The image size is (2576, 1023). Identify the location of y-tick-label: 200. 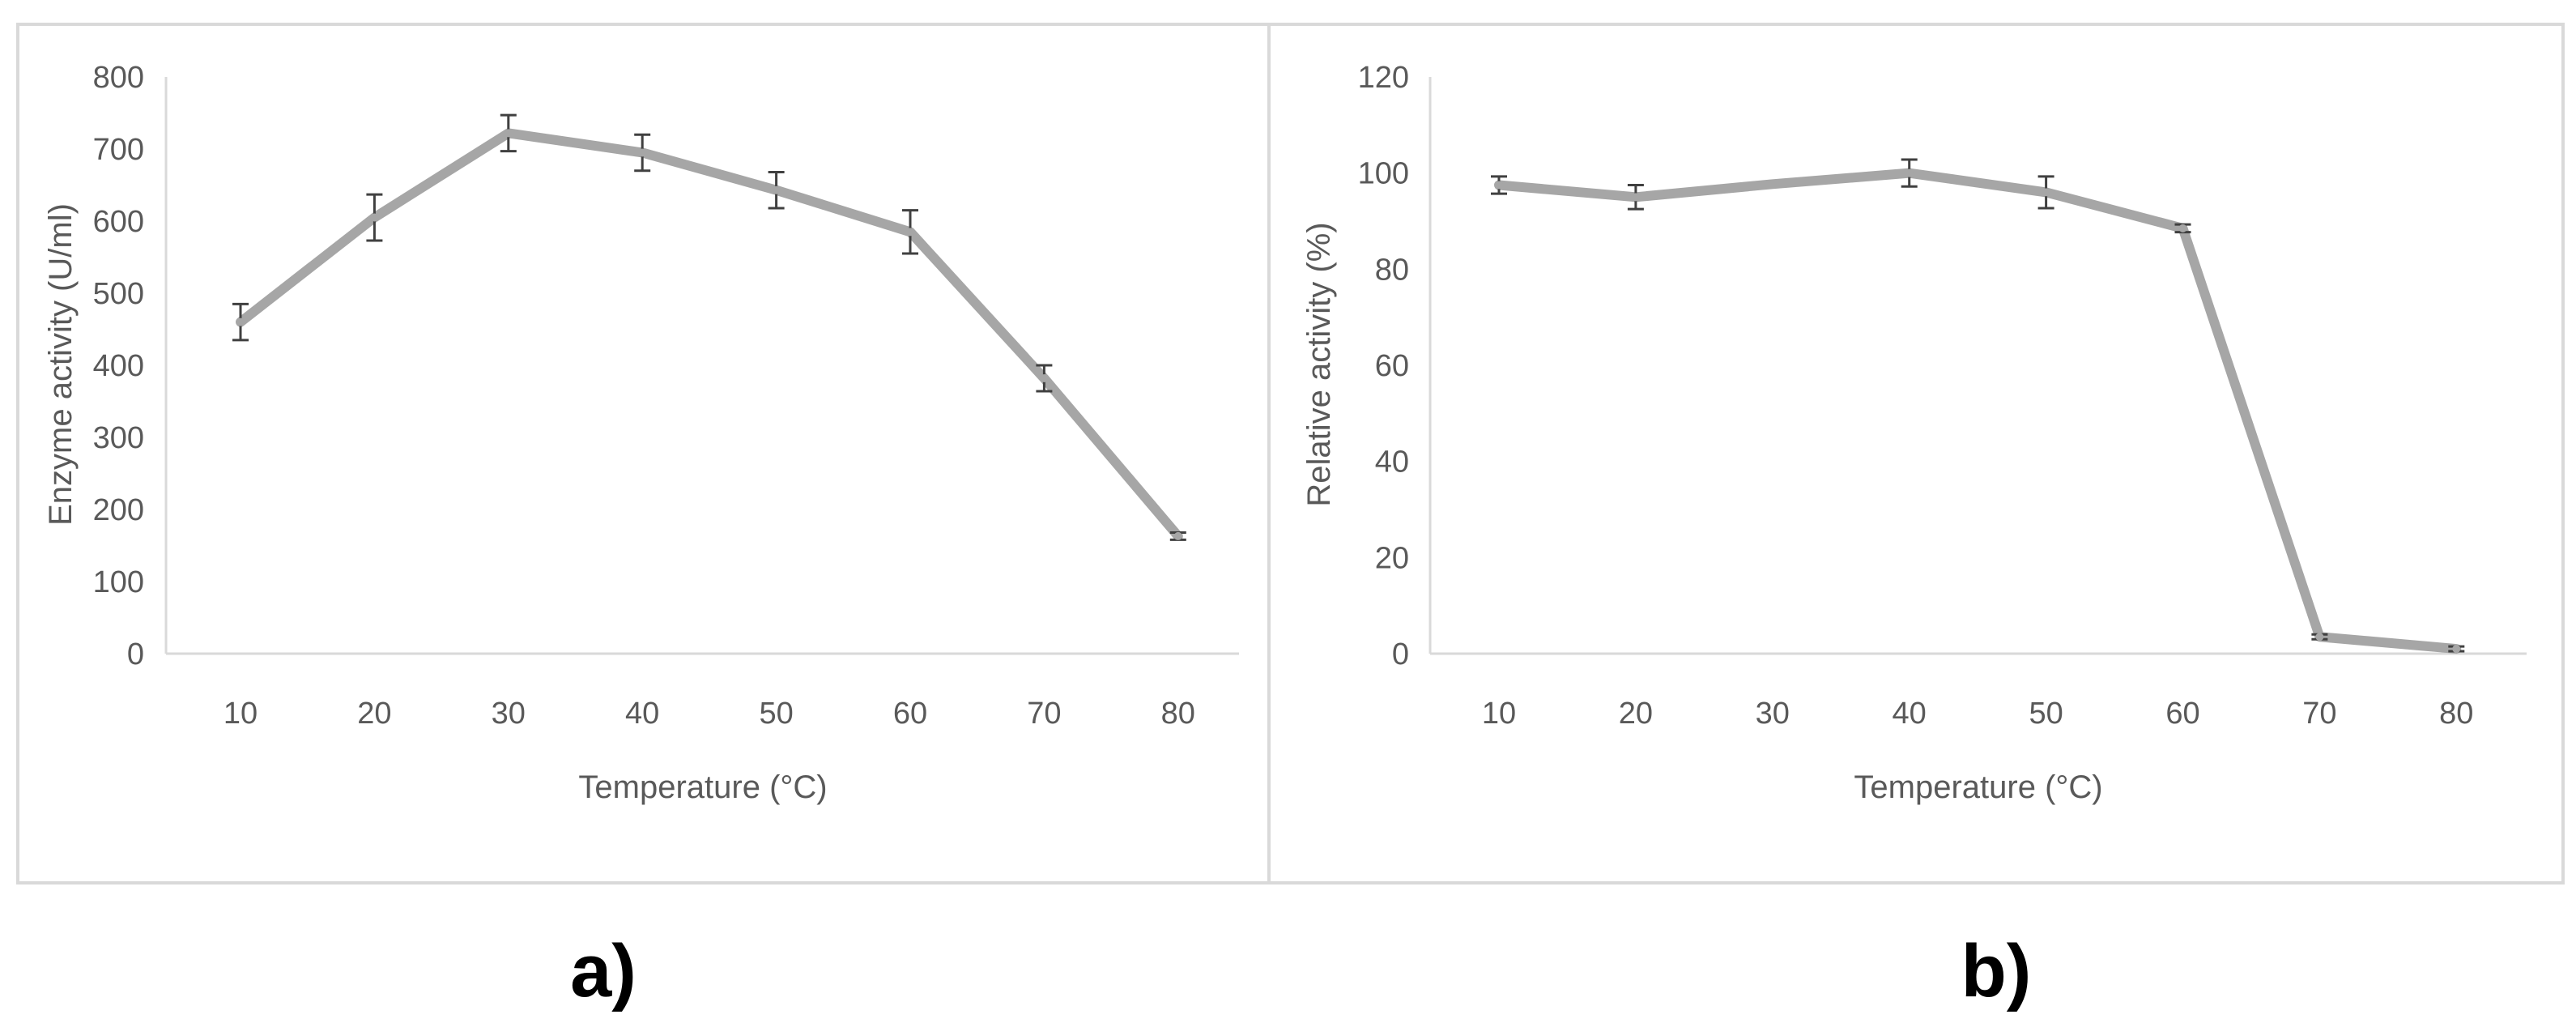
(118, 510).